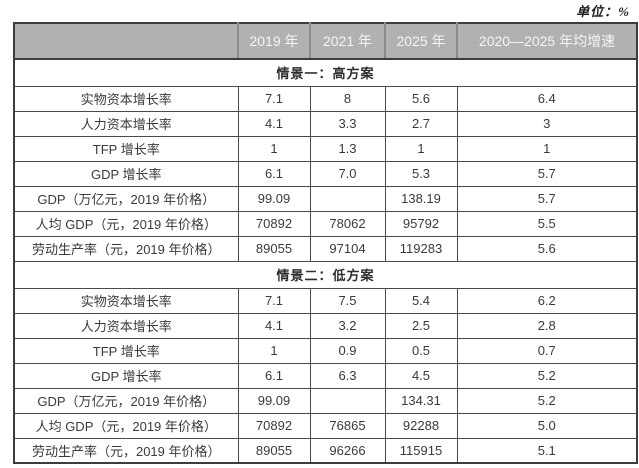 This screenshot has width=639, height=468. Describe the element at coordinates (547, 41) in the screenshot. I see `column-header-avg-growth: 2020—2025 年均增速` at that location.